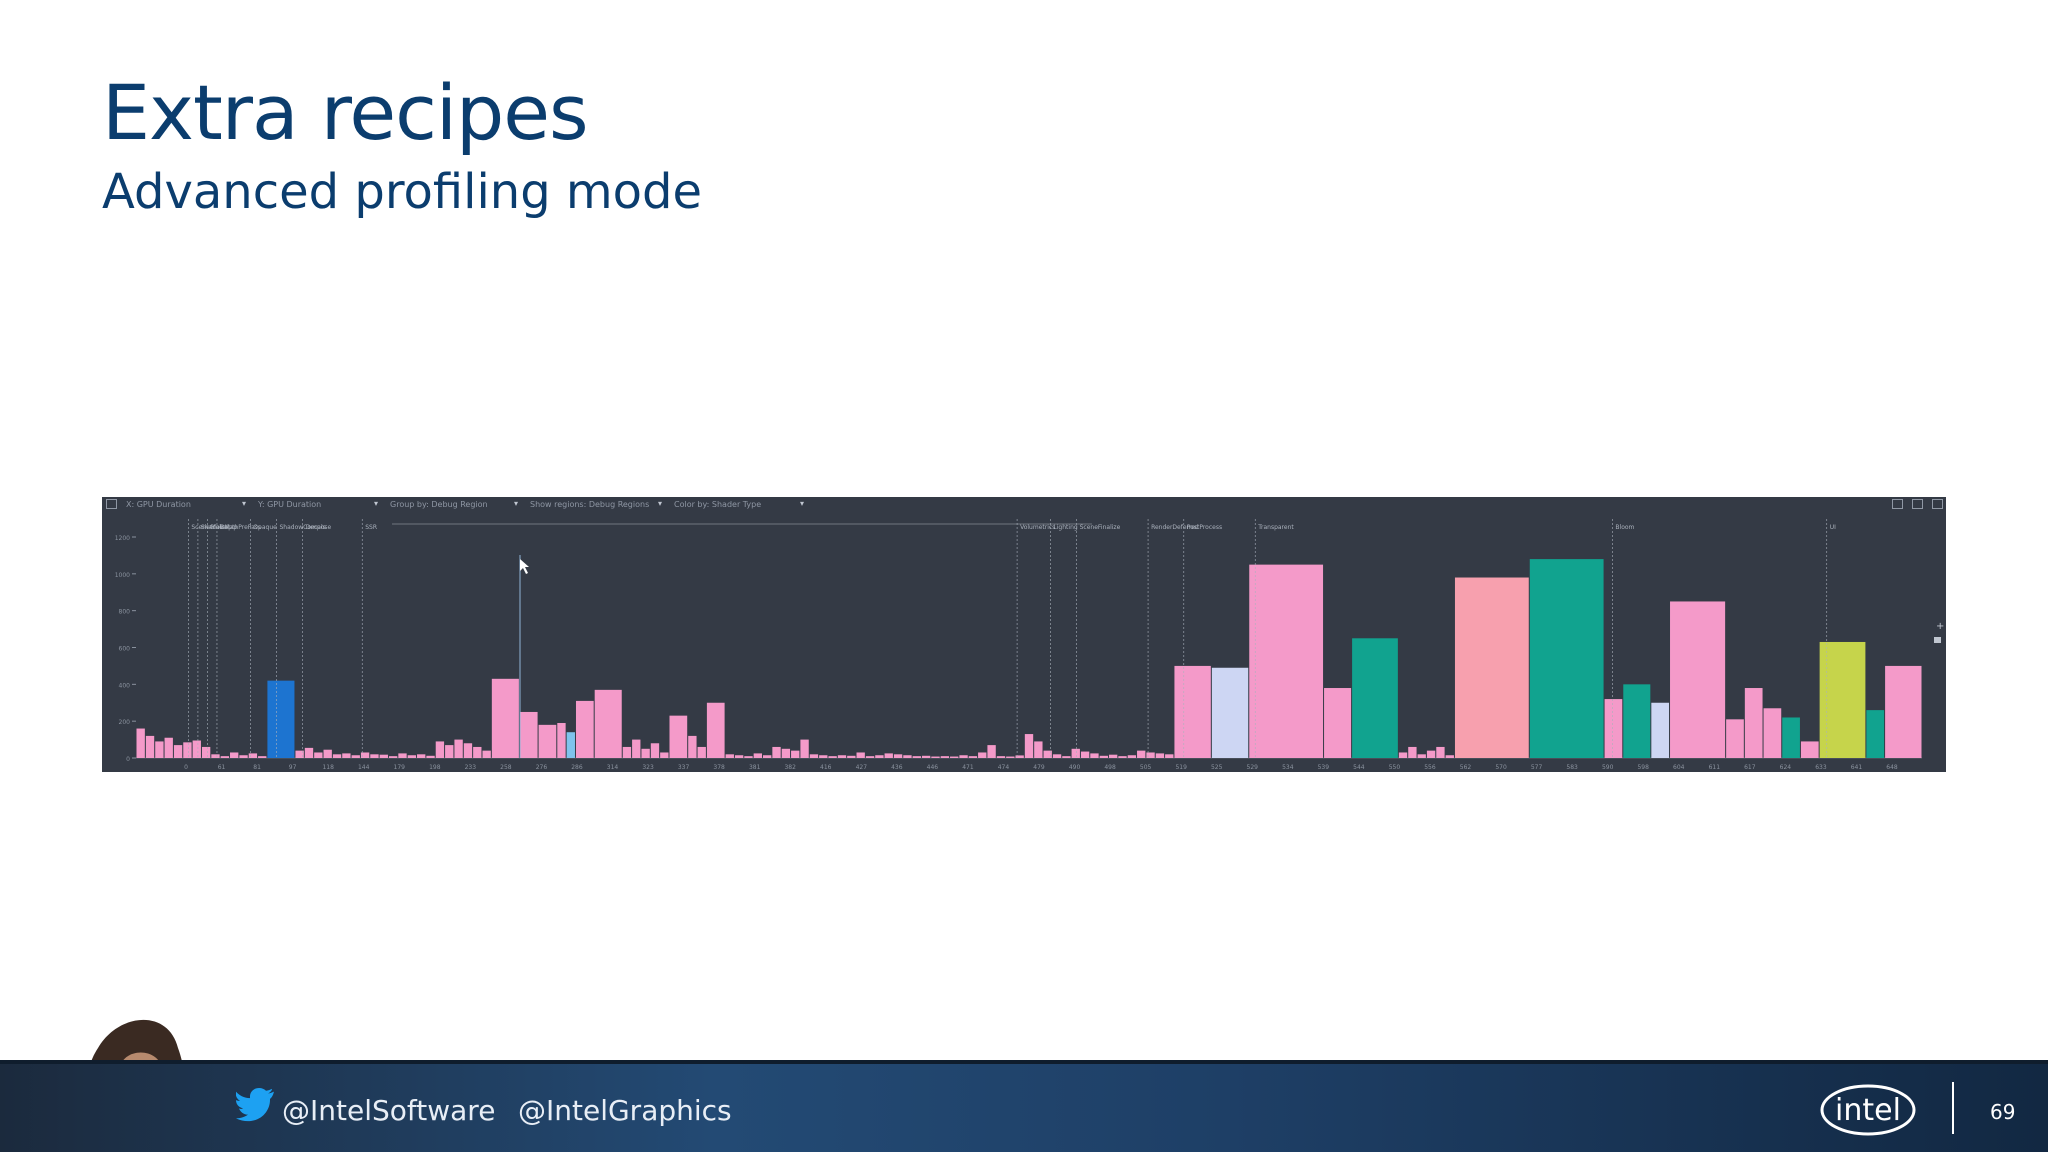  I want to click on footer-bar, so click(1024, 1106).